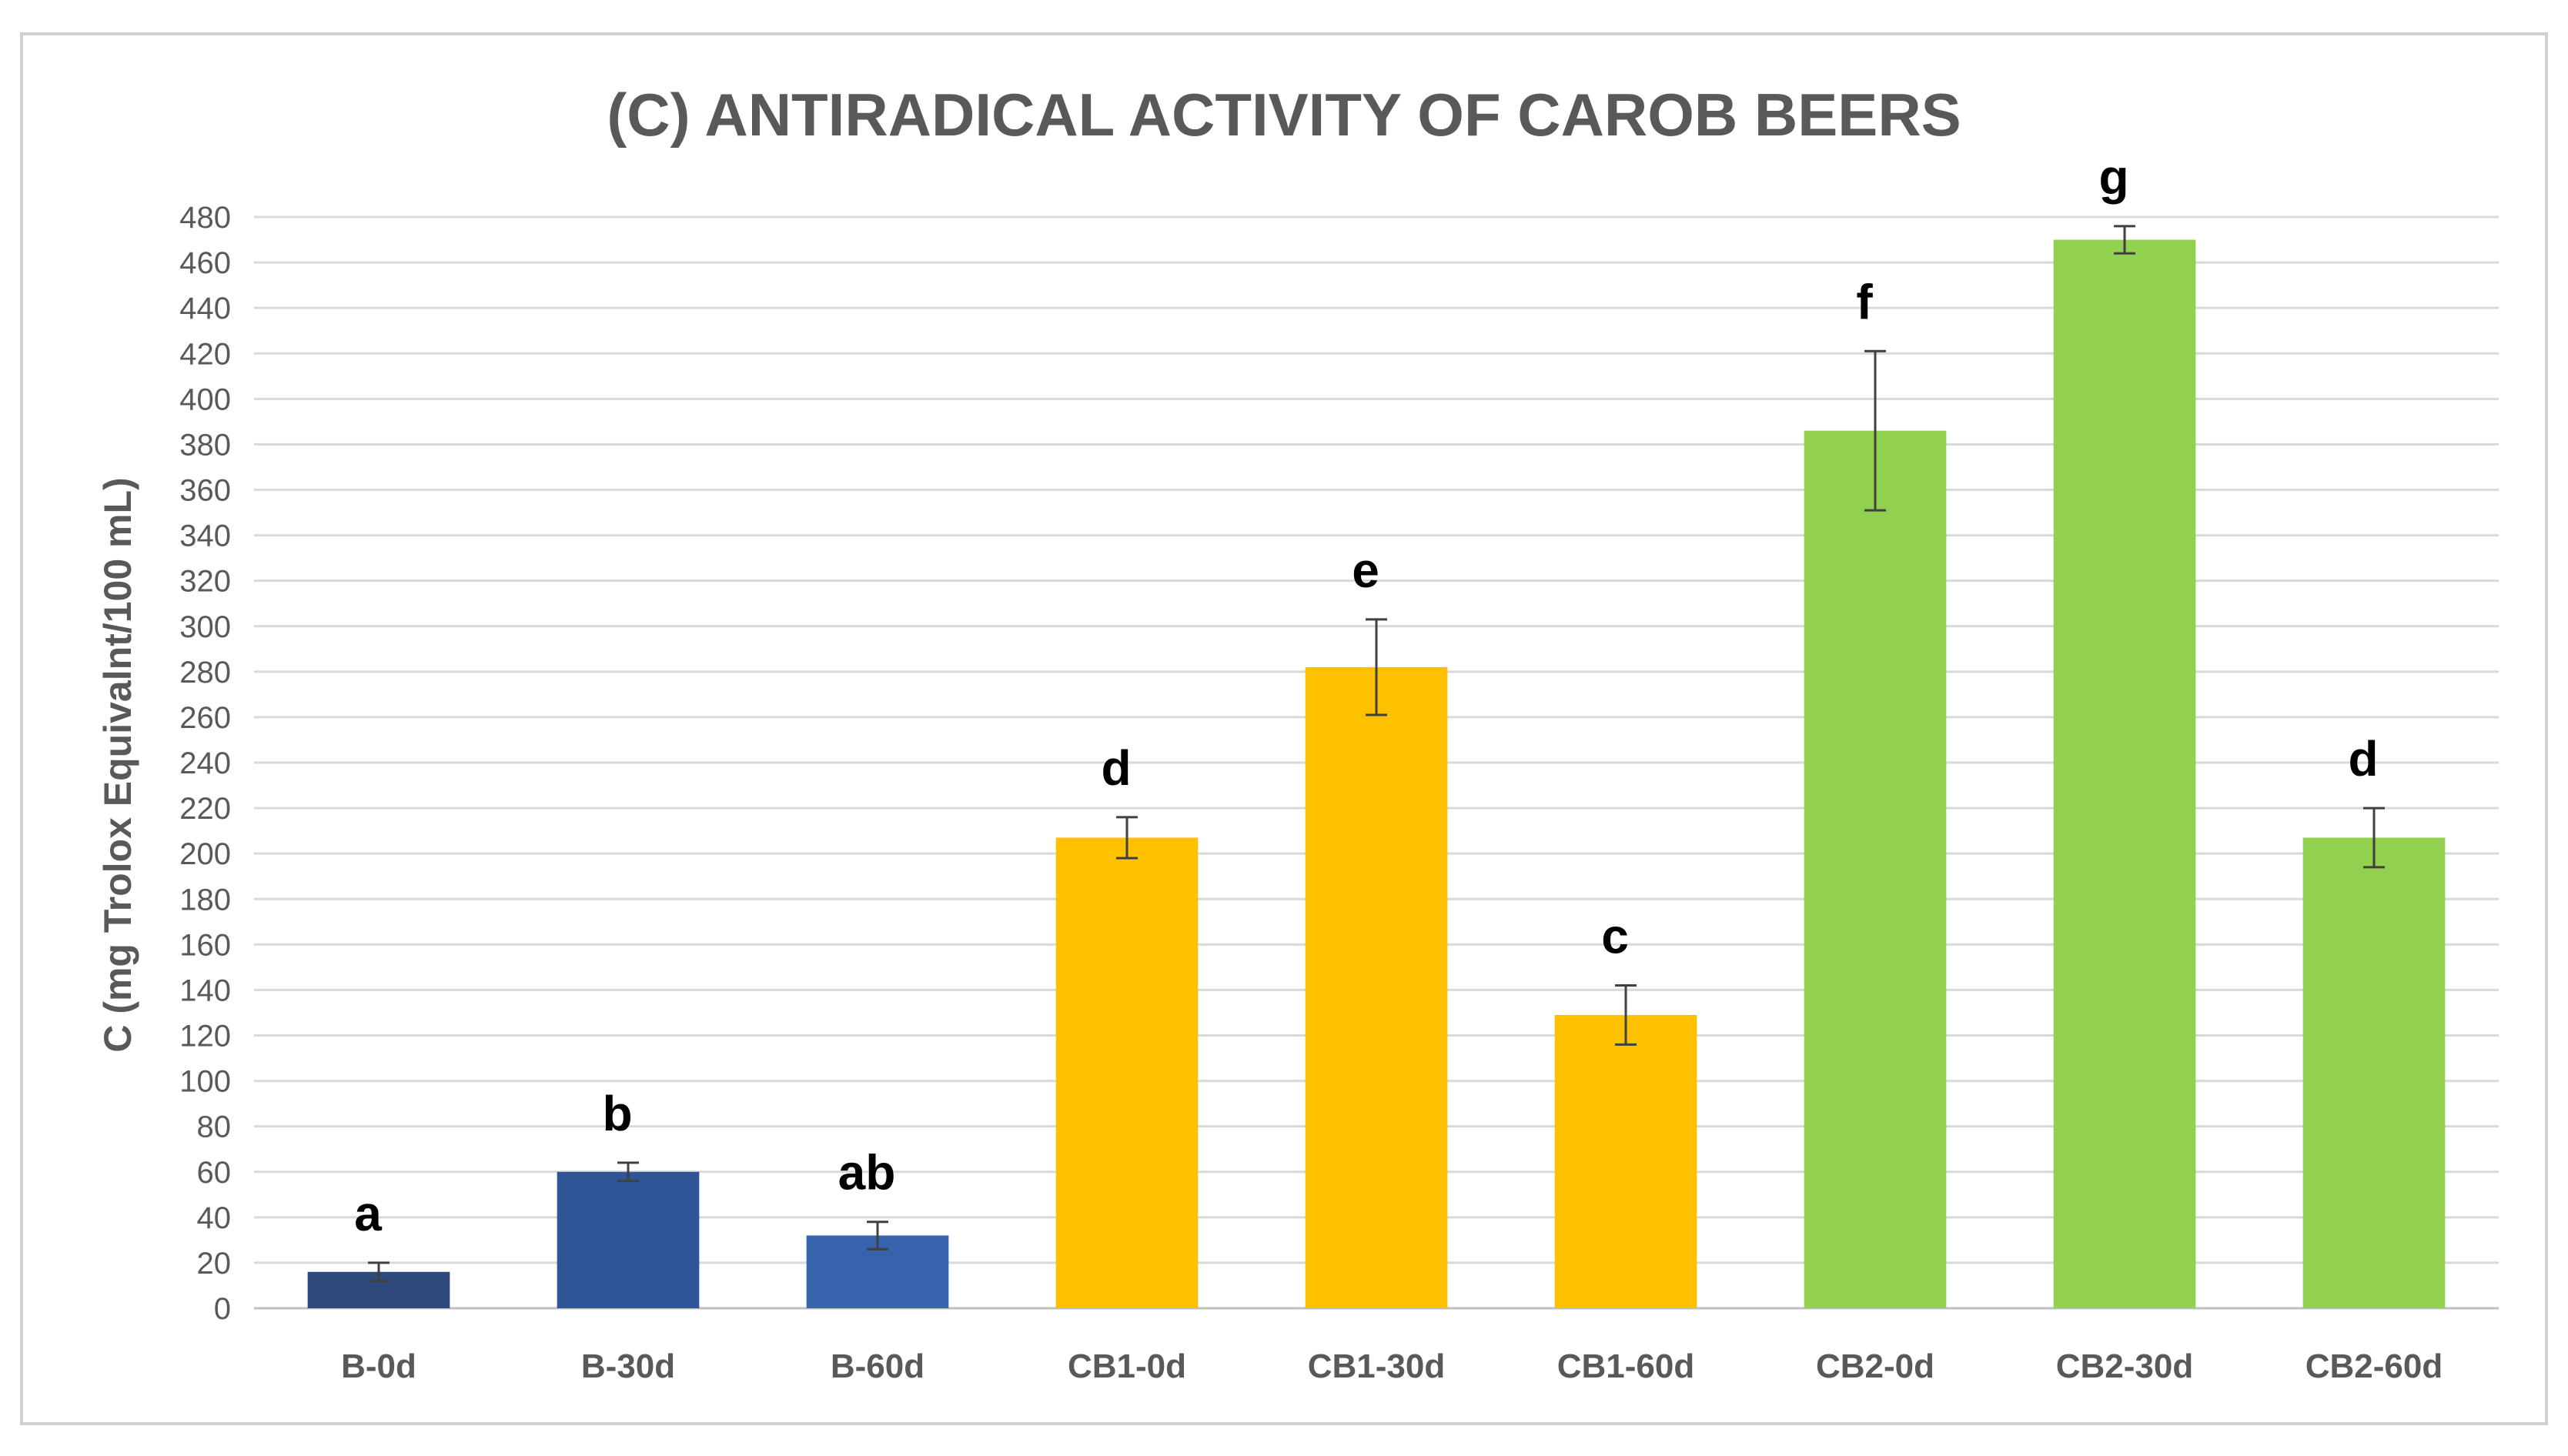 The height and width of the screenshot is (1456, 2568). What do you see at coordinates (205, 1037) in the screenshot?
I see `y-tick-label-120: 120` at bounding box center [205, 1037].